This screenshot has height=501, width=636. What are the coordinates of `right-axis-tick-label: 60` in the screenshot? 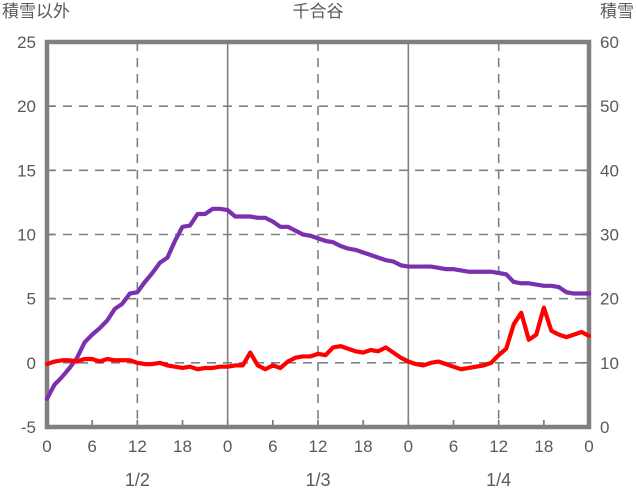 It's located at (609, 42).